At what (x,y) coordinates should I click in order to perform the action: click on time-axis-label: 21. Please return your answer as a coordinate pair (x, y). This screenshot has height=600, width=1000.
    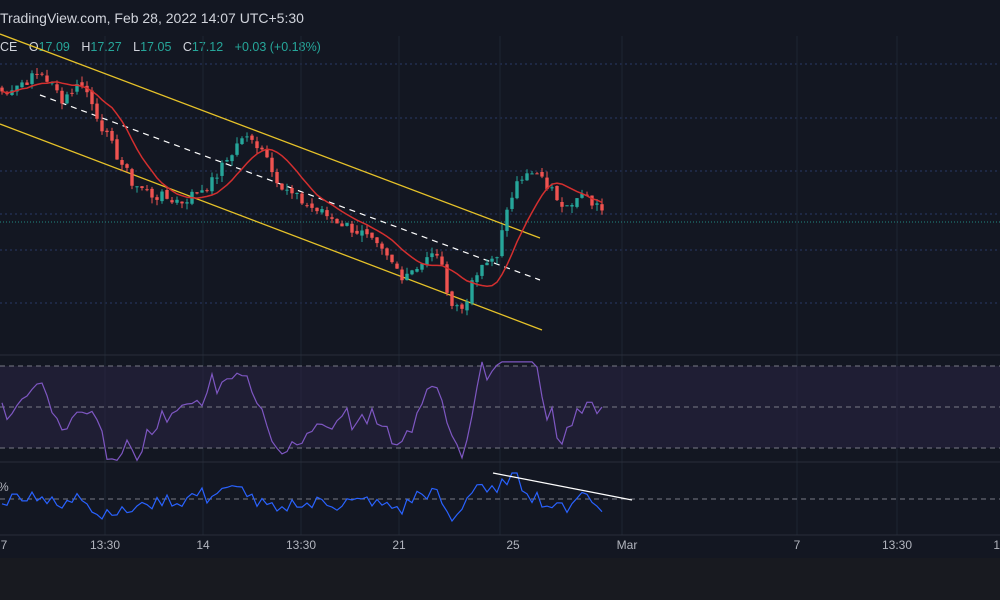
    Looking at the image, I should click on (399, 545).